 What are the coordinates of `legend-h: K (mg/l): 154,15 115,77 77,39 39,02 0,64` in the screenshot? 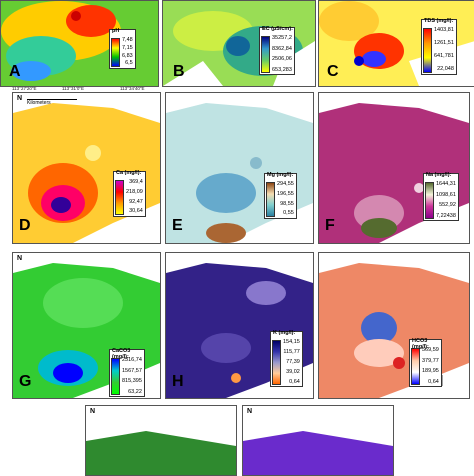 It's located at (286, 358).